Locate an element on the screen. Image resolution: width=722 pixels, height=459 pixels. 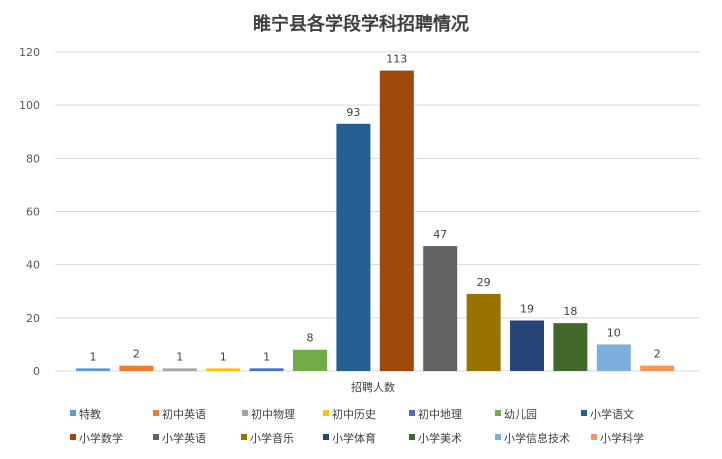
y-tick-label: 120 is located at coordinates (29, 52).